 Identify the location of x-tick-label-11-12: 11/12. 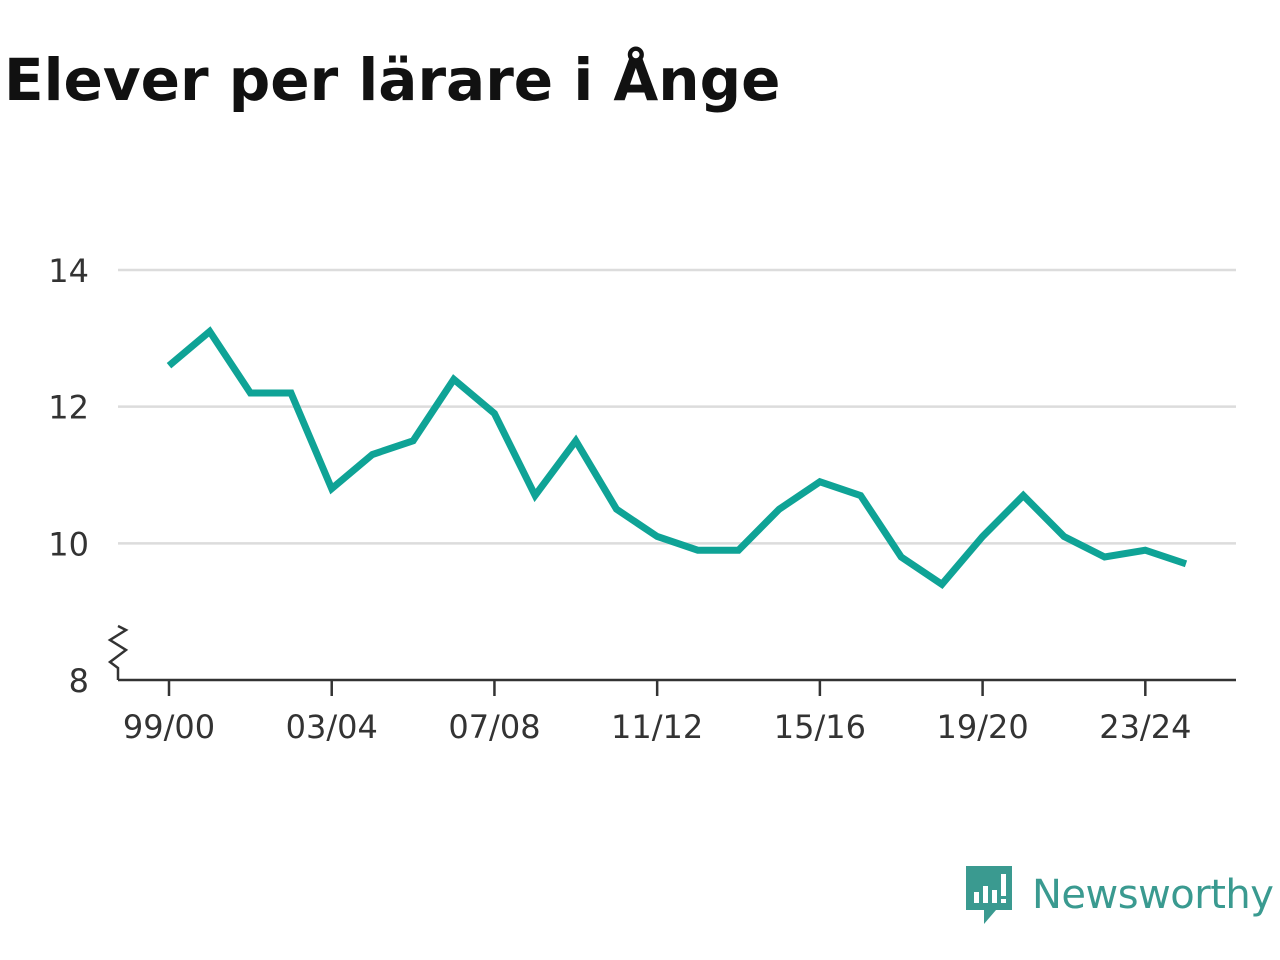
(657, 727).